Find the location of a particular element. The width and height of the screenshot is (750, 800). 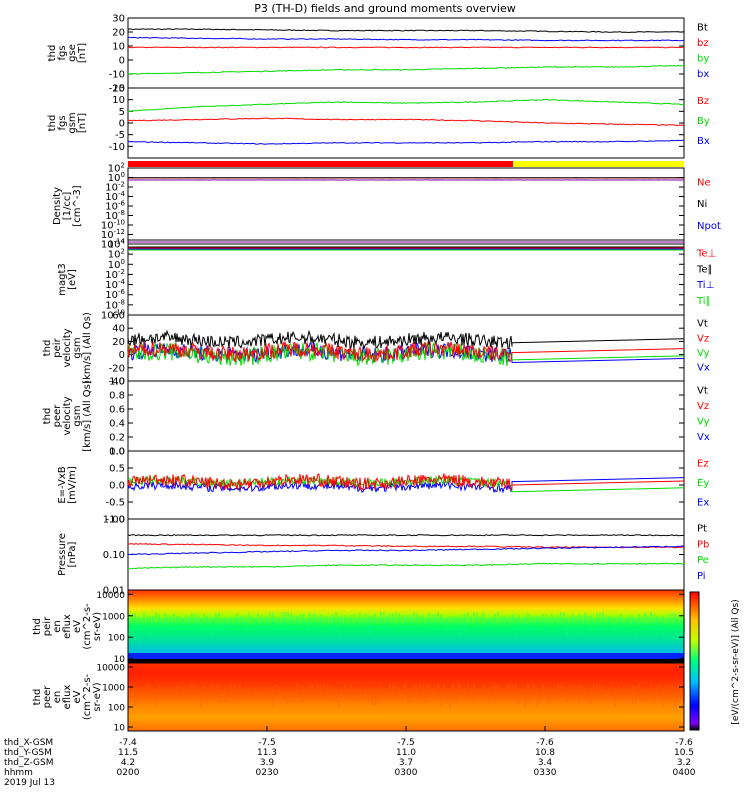

tick-label: 20 is located at coordinates (118, 33).